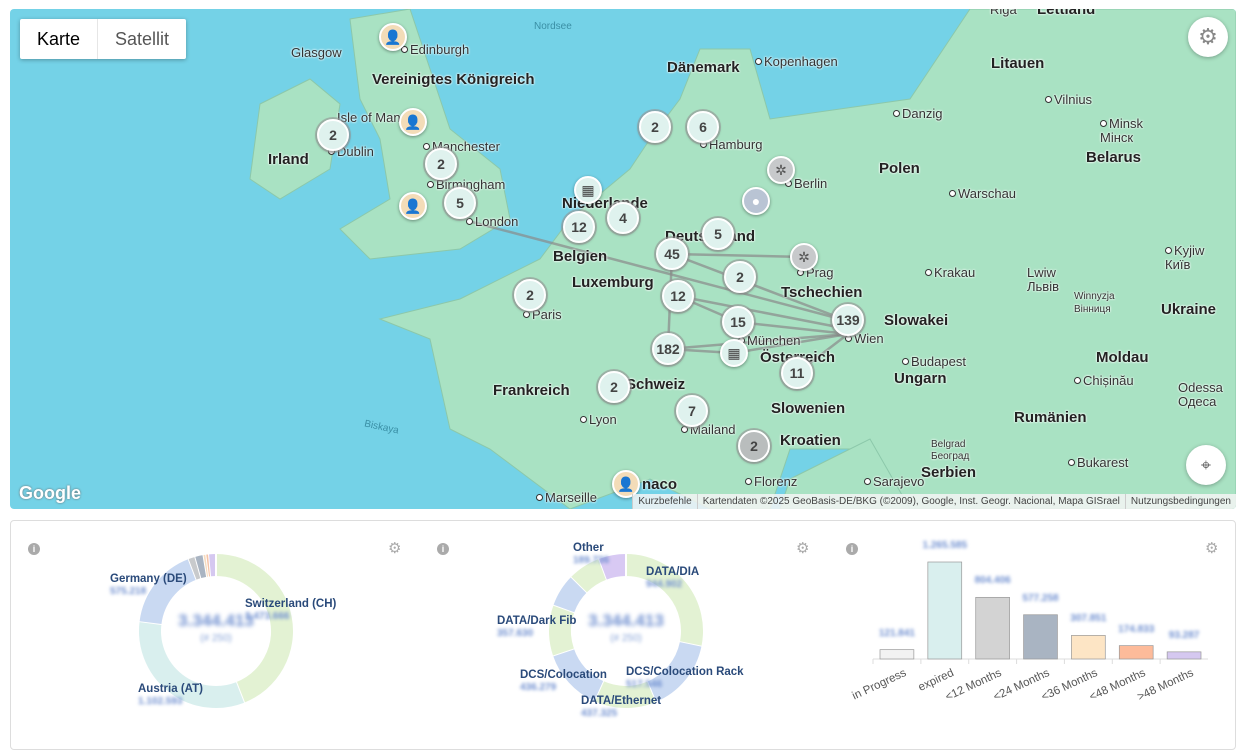 Image resolution: width=1248 pixels, height=750 pixels. I want to click on city-label: Odessa Одеса, so click(1203, 395).